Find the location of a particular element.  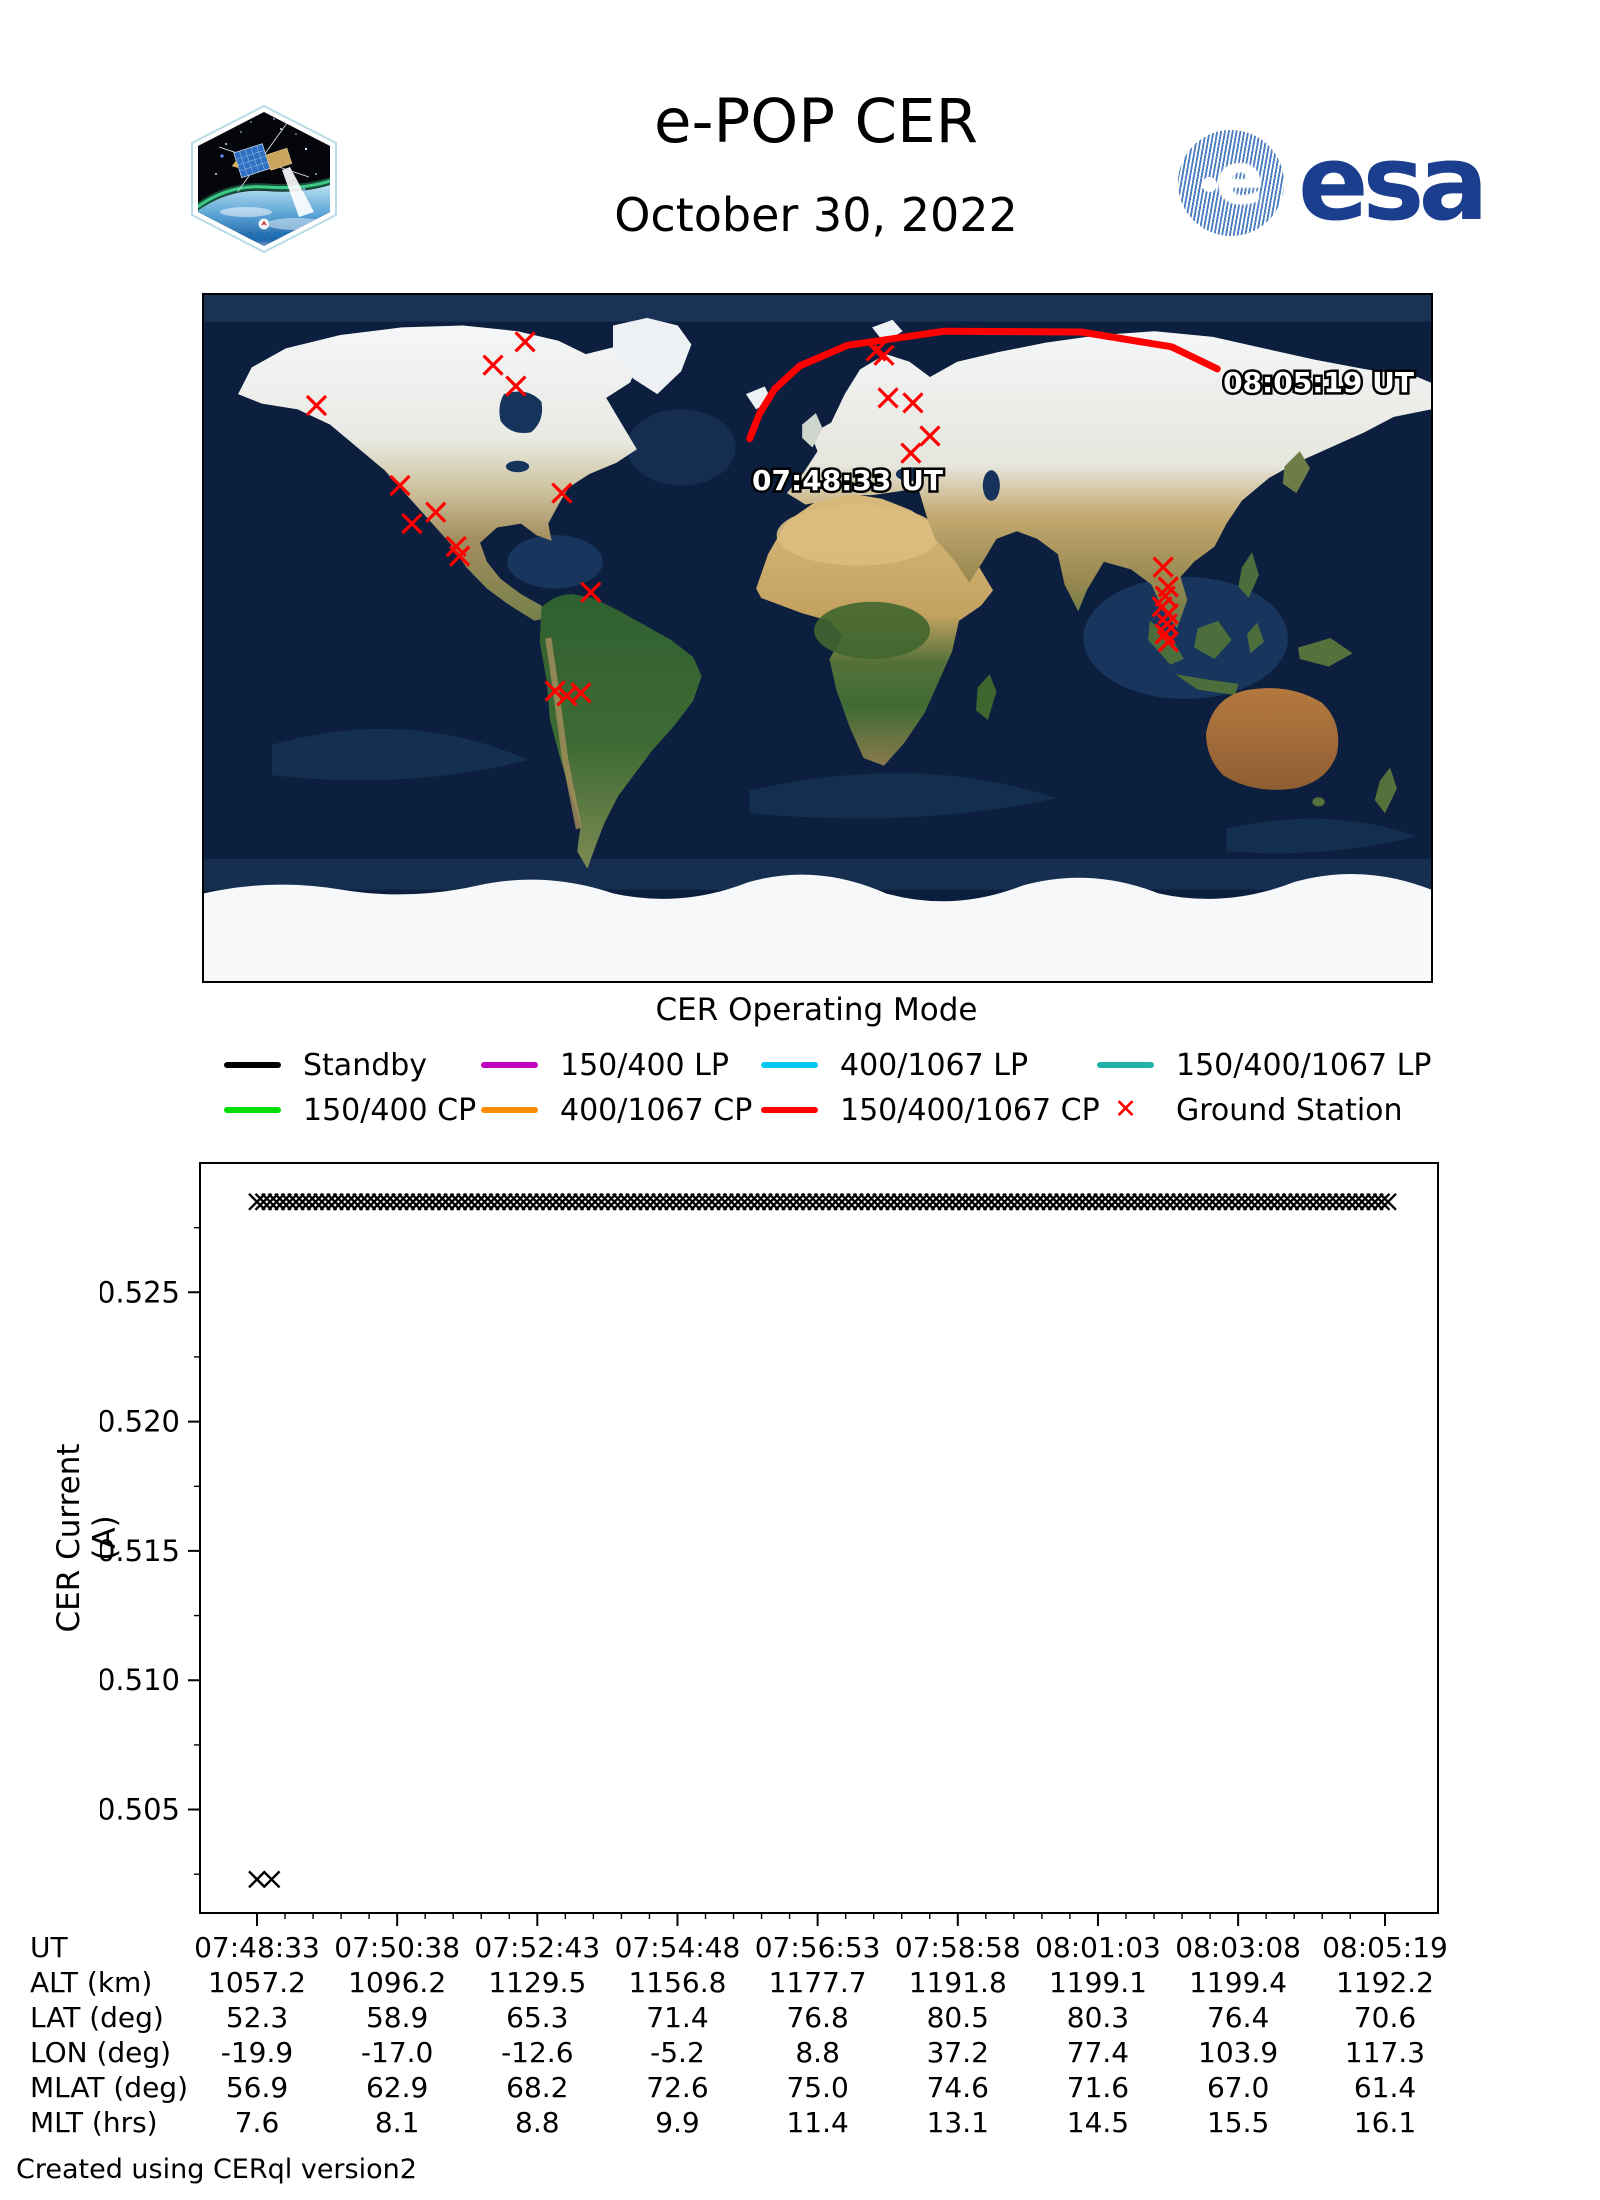

table-cell: 8.8 is located at coordinates (817, 2052).